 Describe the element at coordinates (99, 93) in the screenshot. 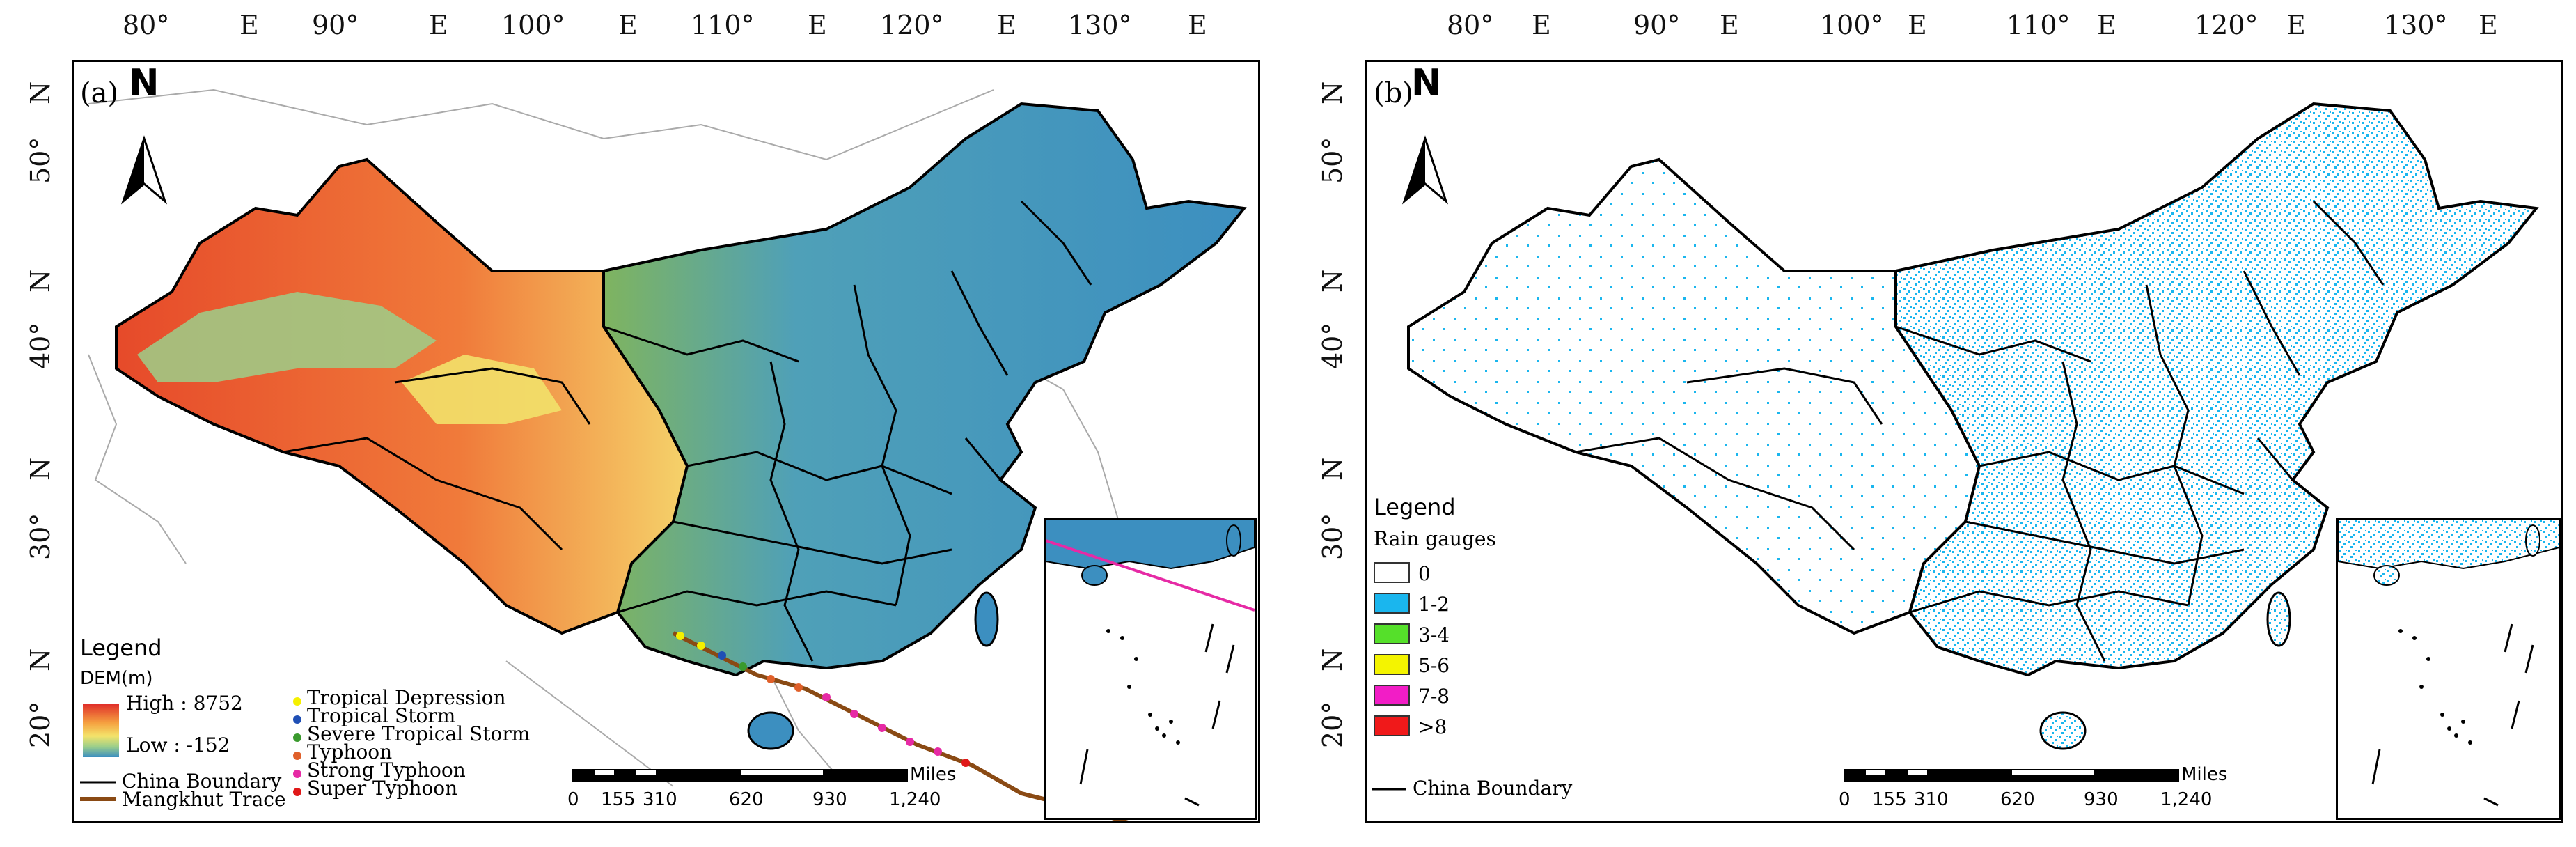

I see `panel-letter: (a)` at that location.